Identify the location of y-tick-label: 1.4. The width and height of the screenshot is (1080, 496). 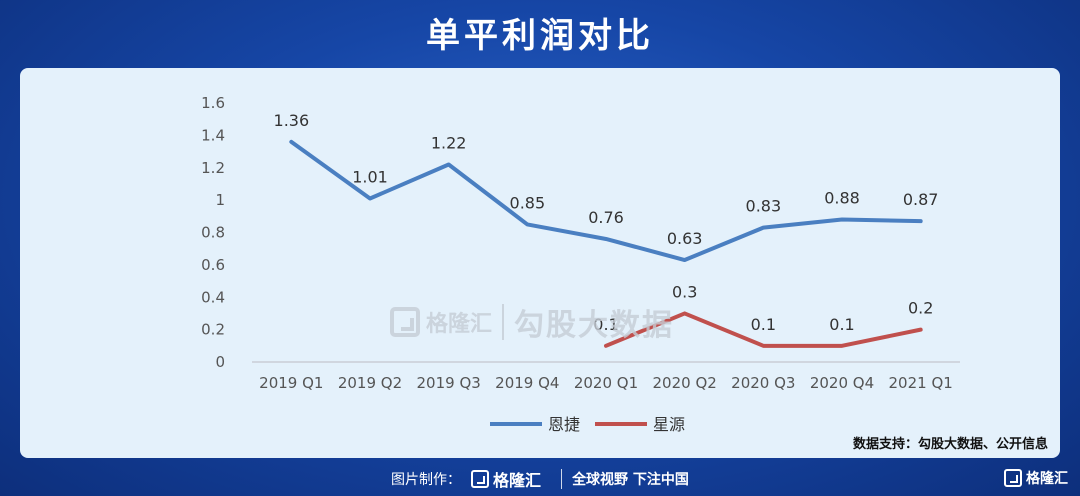
(213, 135).